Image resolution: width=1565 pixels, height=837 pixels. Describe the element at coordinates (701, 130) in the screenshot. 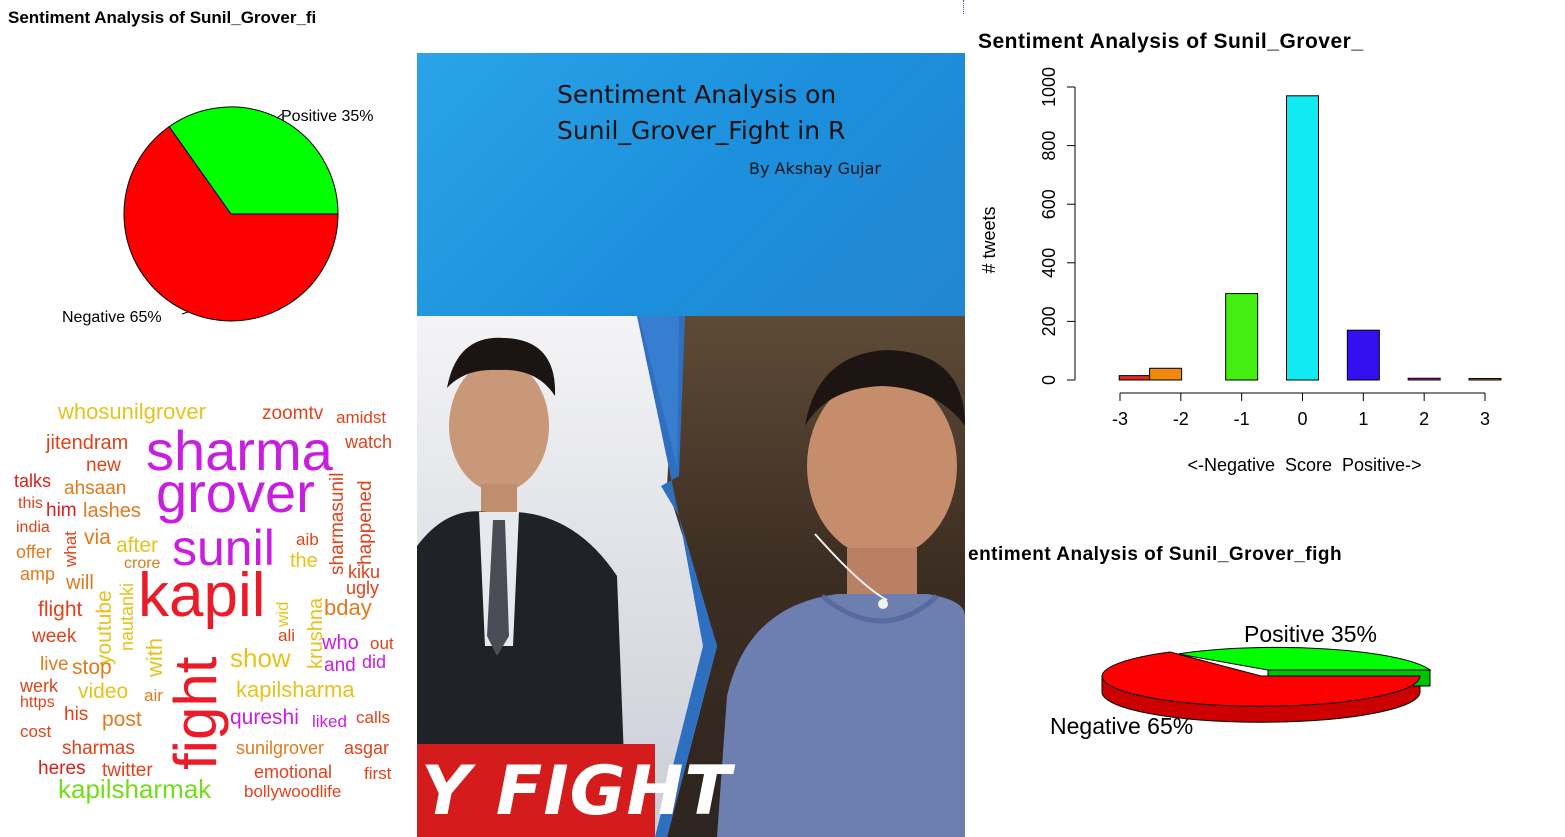

I see `banner-title-line2: Sunil_Grover_Fight in R` at that location.